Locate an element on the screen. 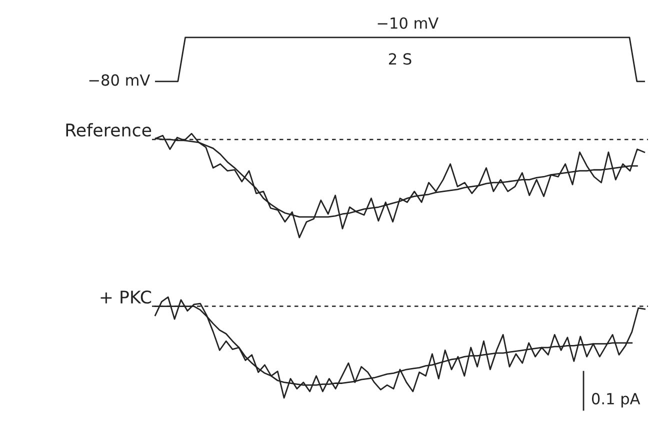  y-axis-title: + PKC is located at coordinates (126, 297).